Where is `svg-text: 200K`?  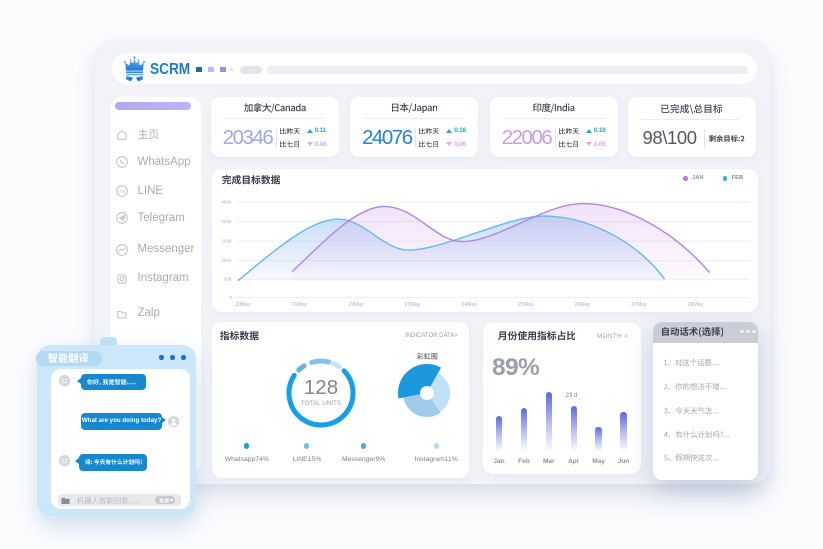
svg-text: 200K is located at coordinates (226, 241).